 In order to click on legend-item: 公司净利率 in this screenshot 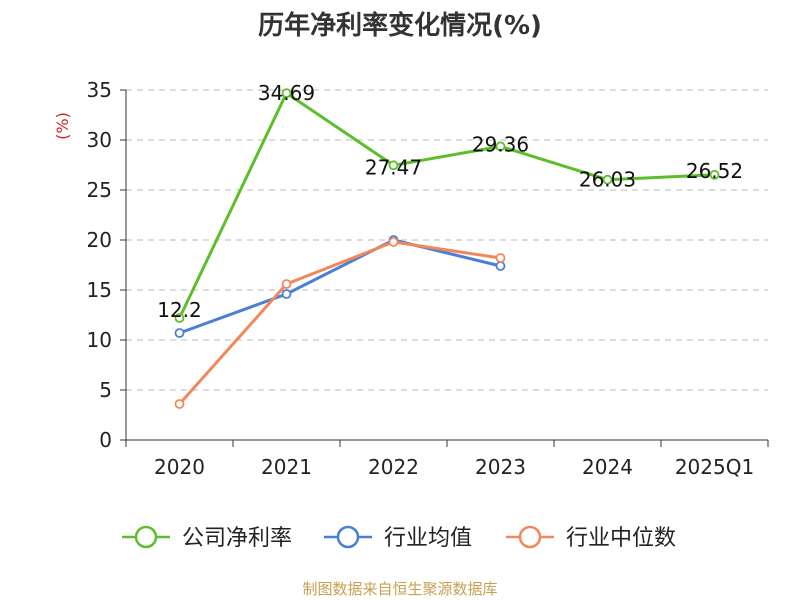, I will do `click(207, 538)`.